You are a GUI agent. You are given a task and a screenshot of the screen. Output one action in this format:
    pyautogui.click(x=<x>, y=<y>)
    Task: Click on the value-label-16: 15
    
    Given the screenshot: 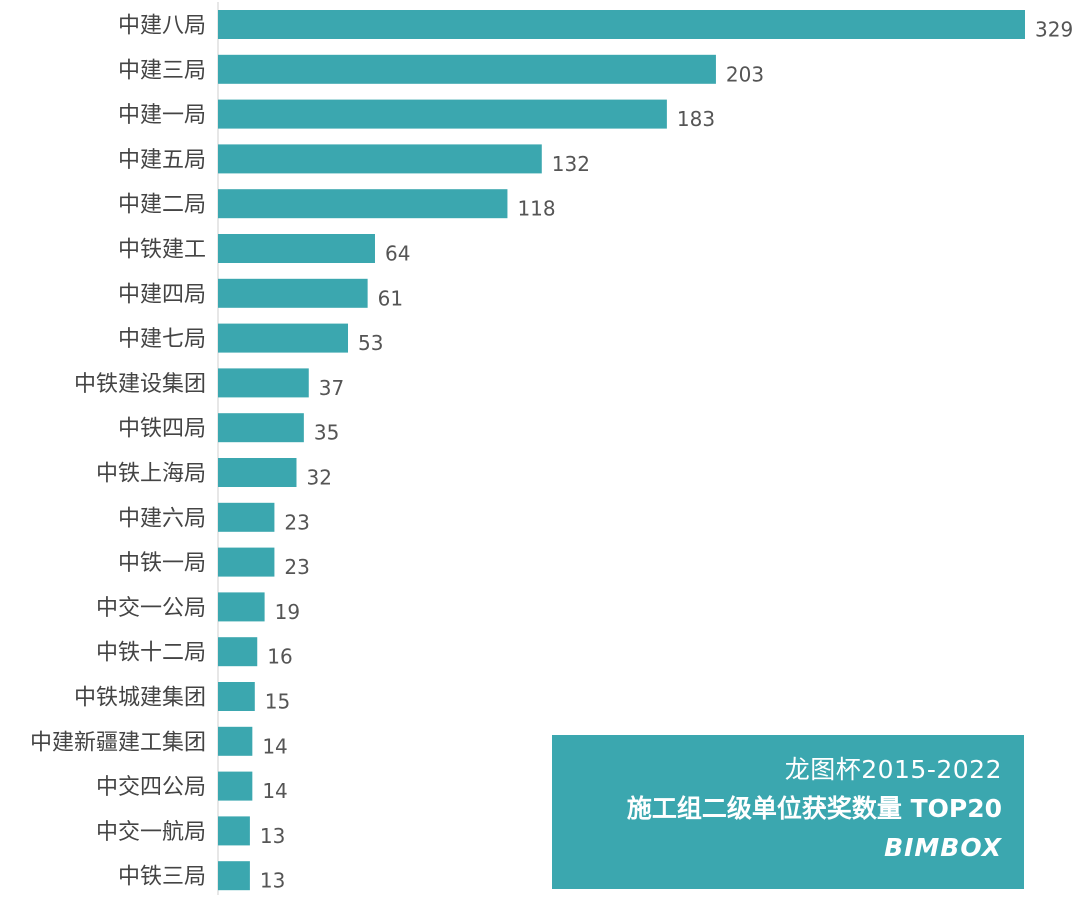 What is the action you would take?
    pyautogui.click(x=277, y=702)
    